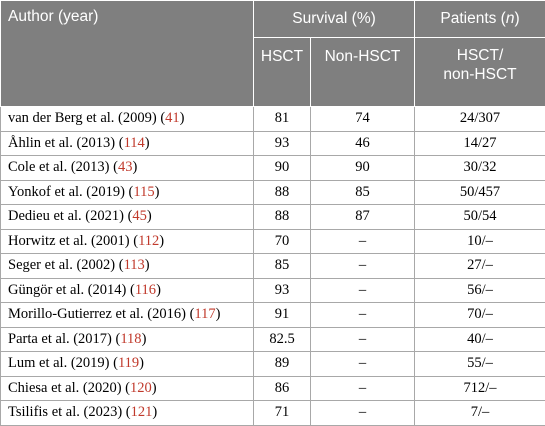 This screenshot has height=426, width=545. What do you see at coordinates (70, 192) in the screenshot?
I see `author-text: Yonkof et al. (2019) (` at bounding box center [70, 192].